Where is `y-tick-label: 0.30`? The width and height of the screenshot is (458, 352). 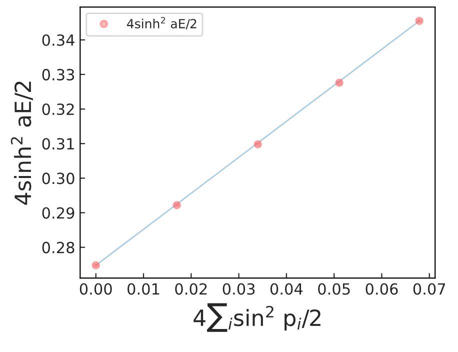 y-tick-label: 0.30 is located at coordinates (58, 178).